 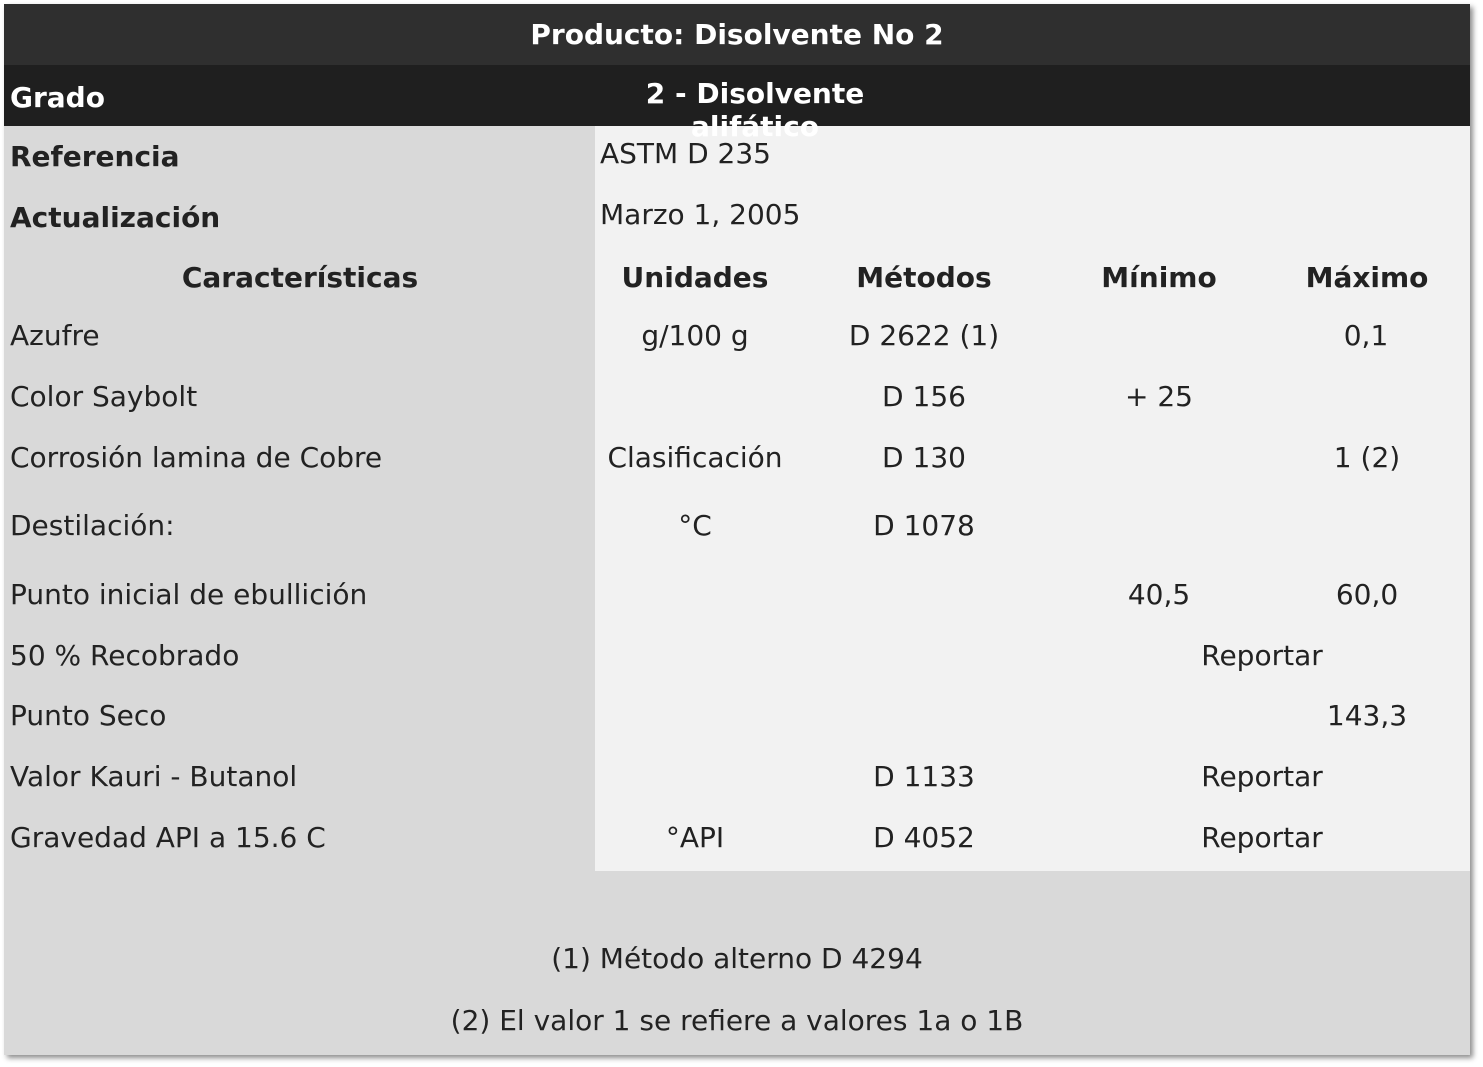 What do you see at coordinates (737, 958) in the screenshot?
I see `footnote-1: (1) Método alterno D 4294` at bounding box center [737, 958].